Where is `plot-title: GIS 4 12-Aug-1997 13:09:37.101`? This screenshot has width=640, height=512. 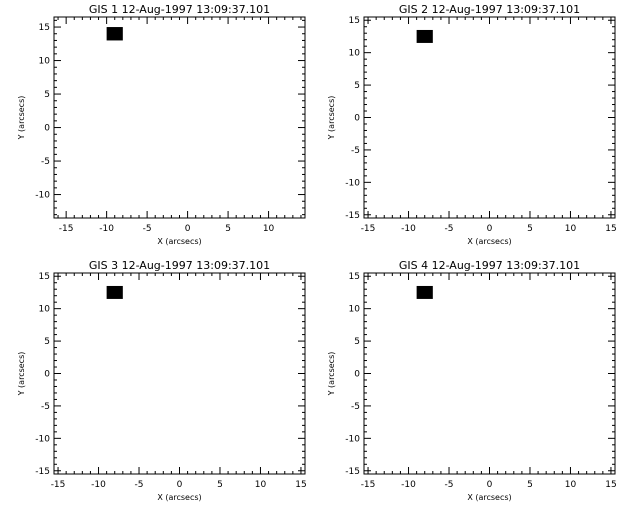 plot-title: GIS 4 12-Aug-1997 13:09:37.101 is located at coordinates (489, 265).